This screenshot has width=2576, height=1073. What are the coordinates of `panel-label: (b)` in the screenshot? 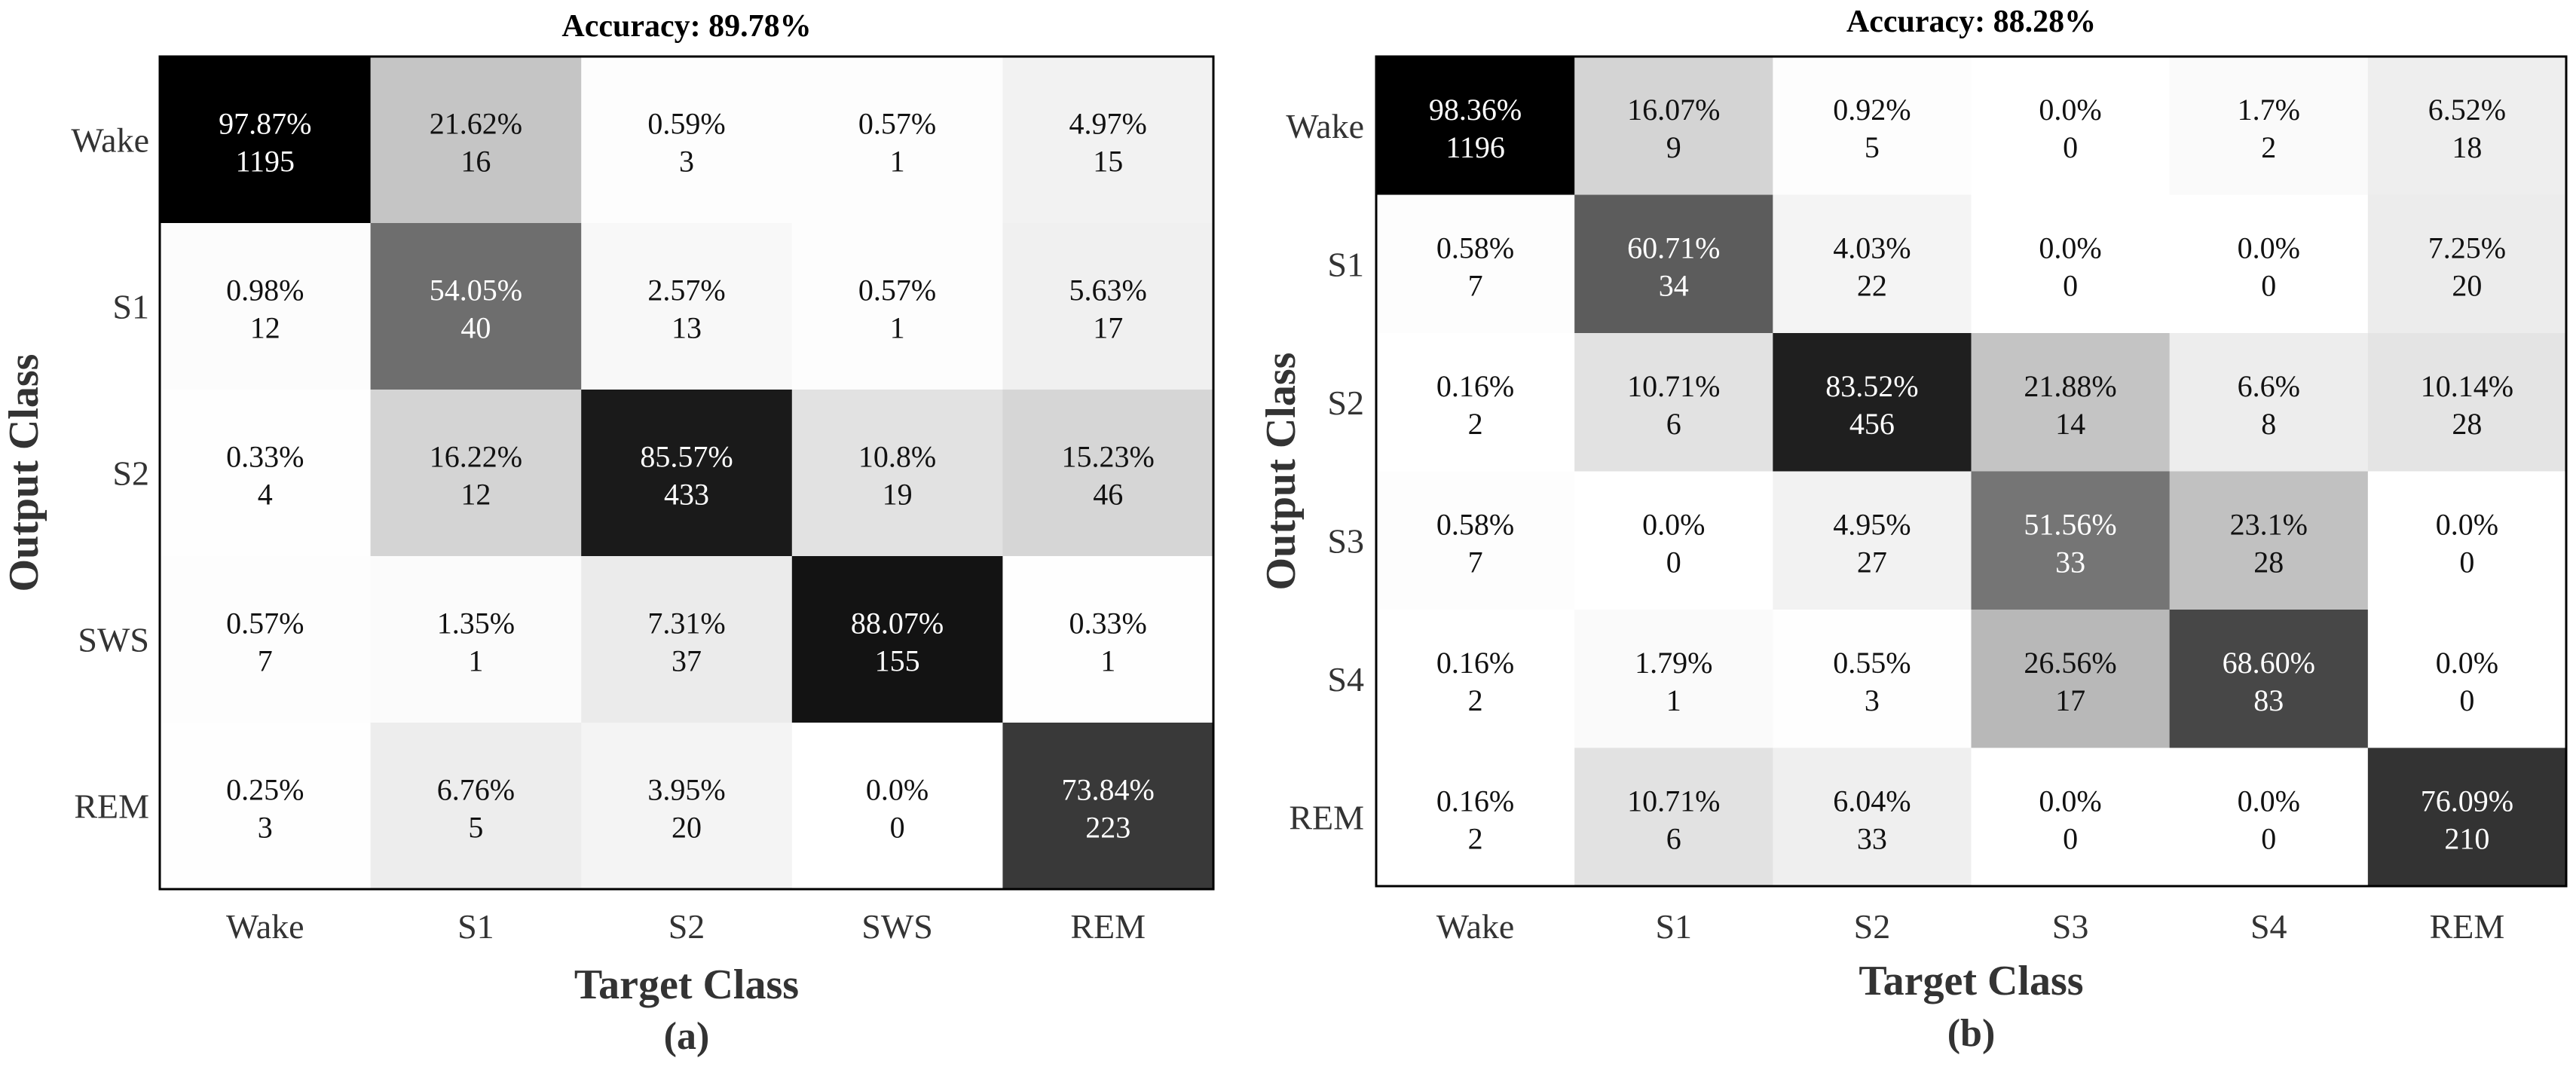 It's located at (1972, 1033).